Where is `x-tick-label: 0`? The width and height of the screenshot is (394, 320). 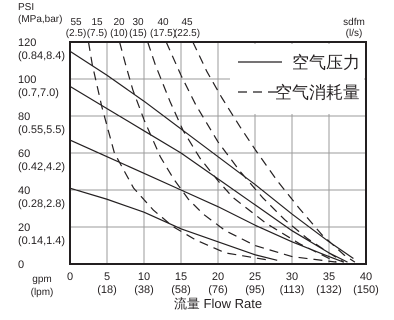
x-tick-label: 0 is located at coordinates (70, 277).